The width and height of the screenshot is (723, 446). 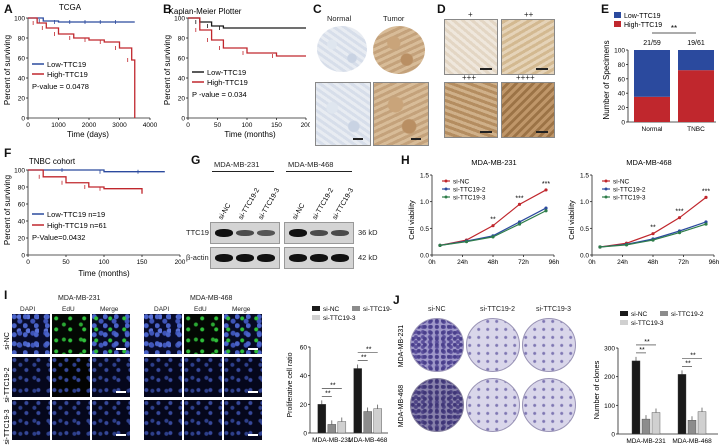 I want to click on dapi-image, so click(x=163, y=377).